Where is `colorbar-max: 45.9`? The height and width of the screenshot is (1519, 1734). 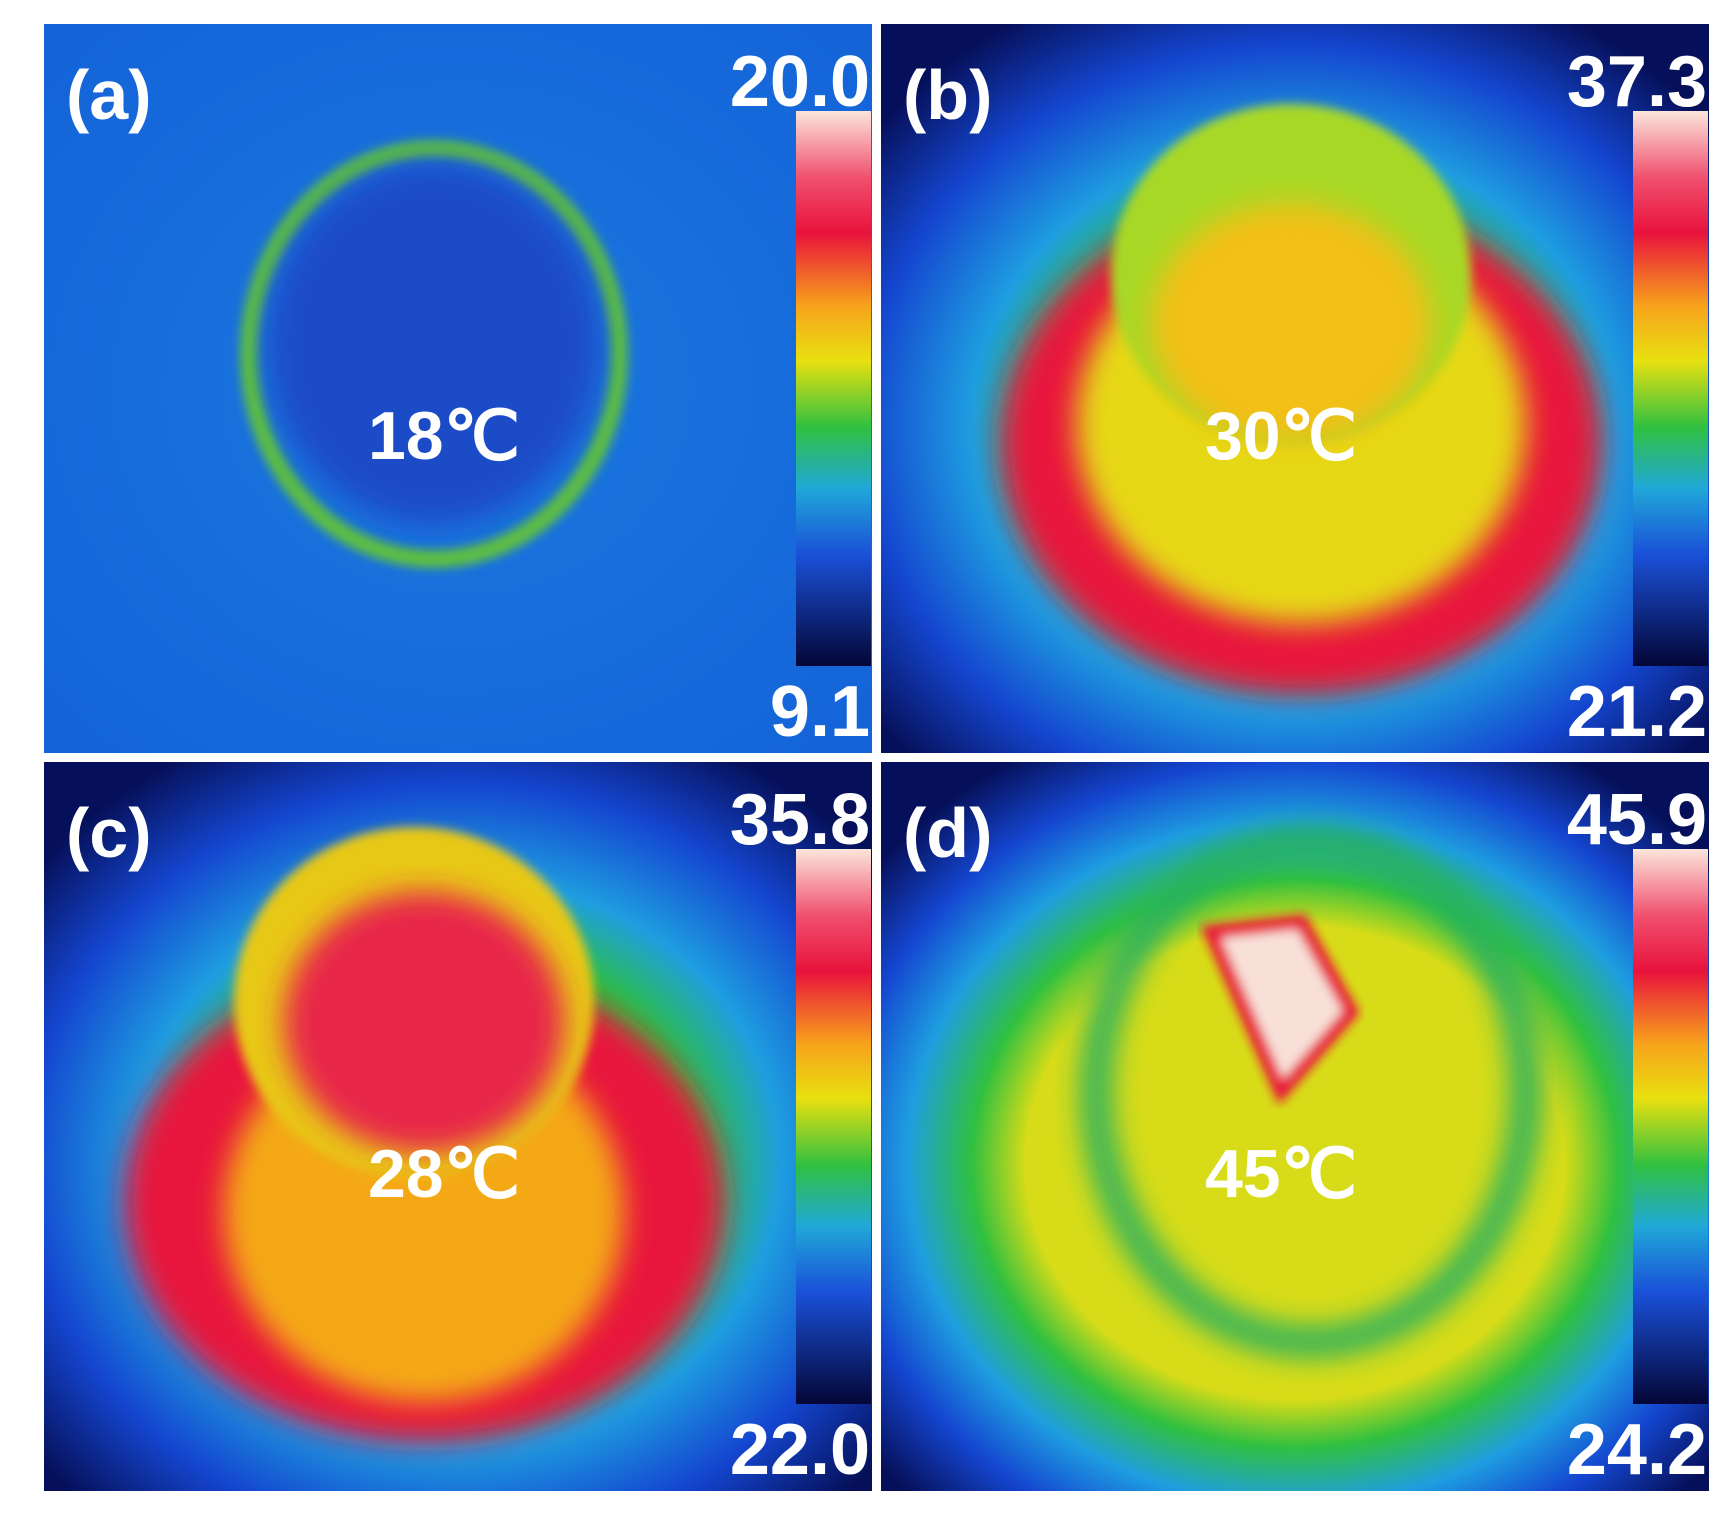 colorbar-max: 45.9 is located at coordinates (1637, 820).